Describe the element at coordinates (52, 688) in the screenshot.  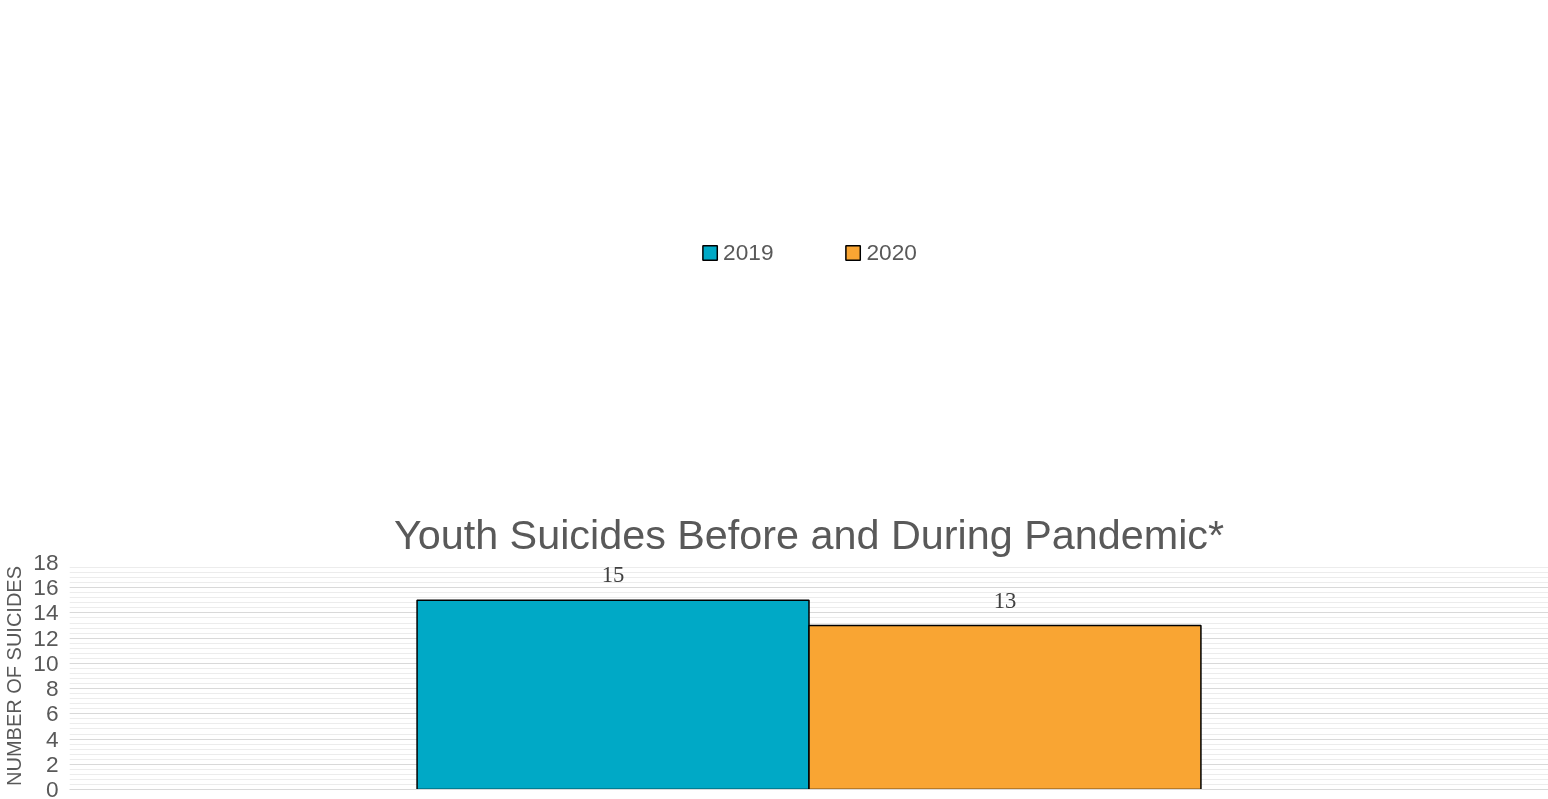
I see `y-tick-label: 8` at that location.